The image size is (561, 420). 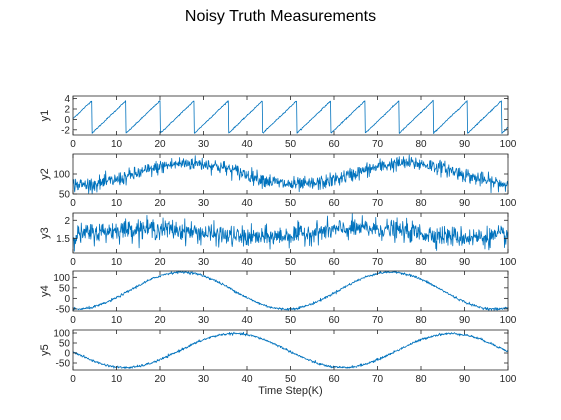 I want to click on axes-box-y1, so click(x=290, y=115).